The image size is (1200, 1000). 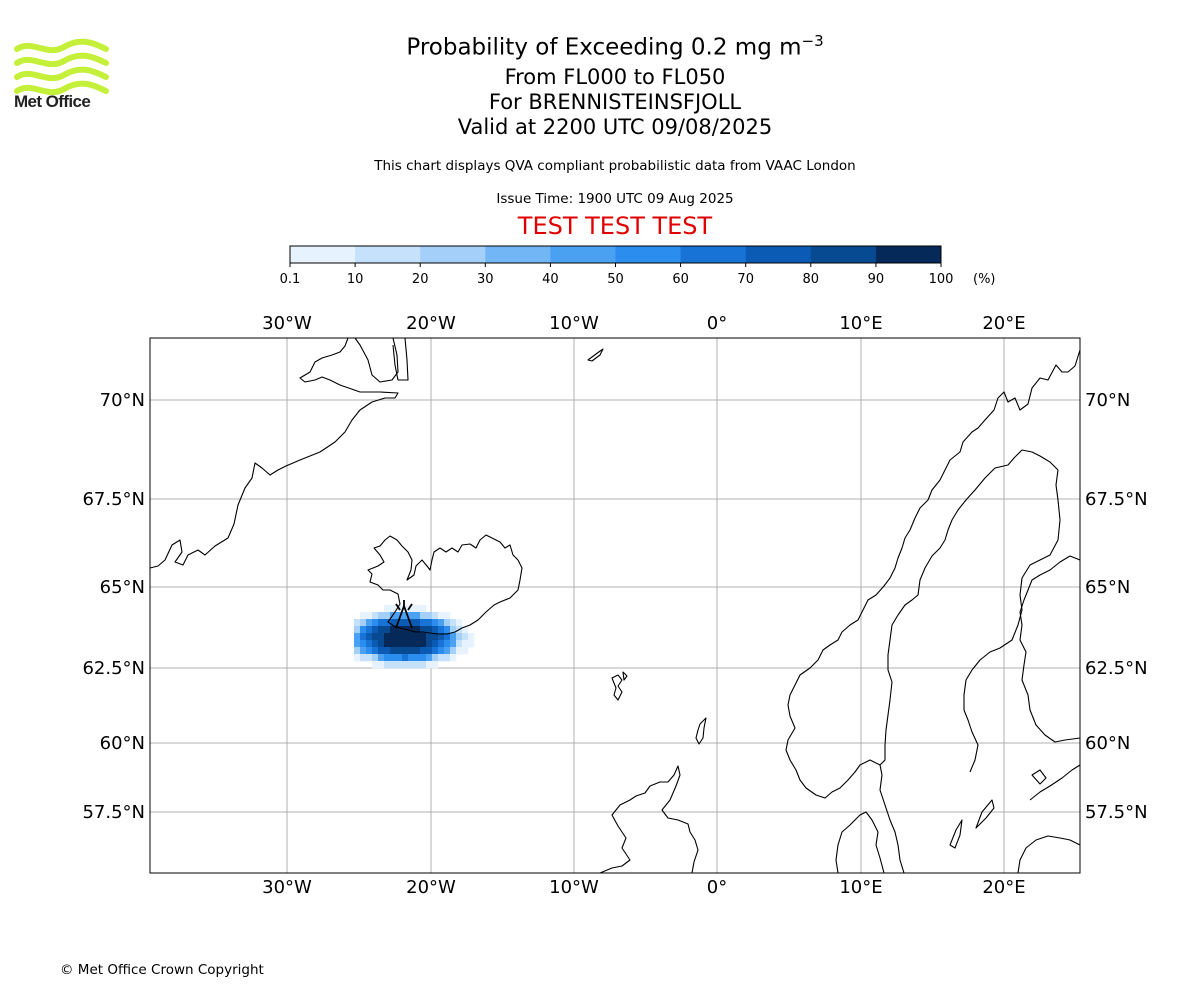 I want to click on title-line-2: From FL000 to FL050, so click(x=615, y=76).